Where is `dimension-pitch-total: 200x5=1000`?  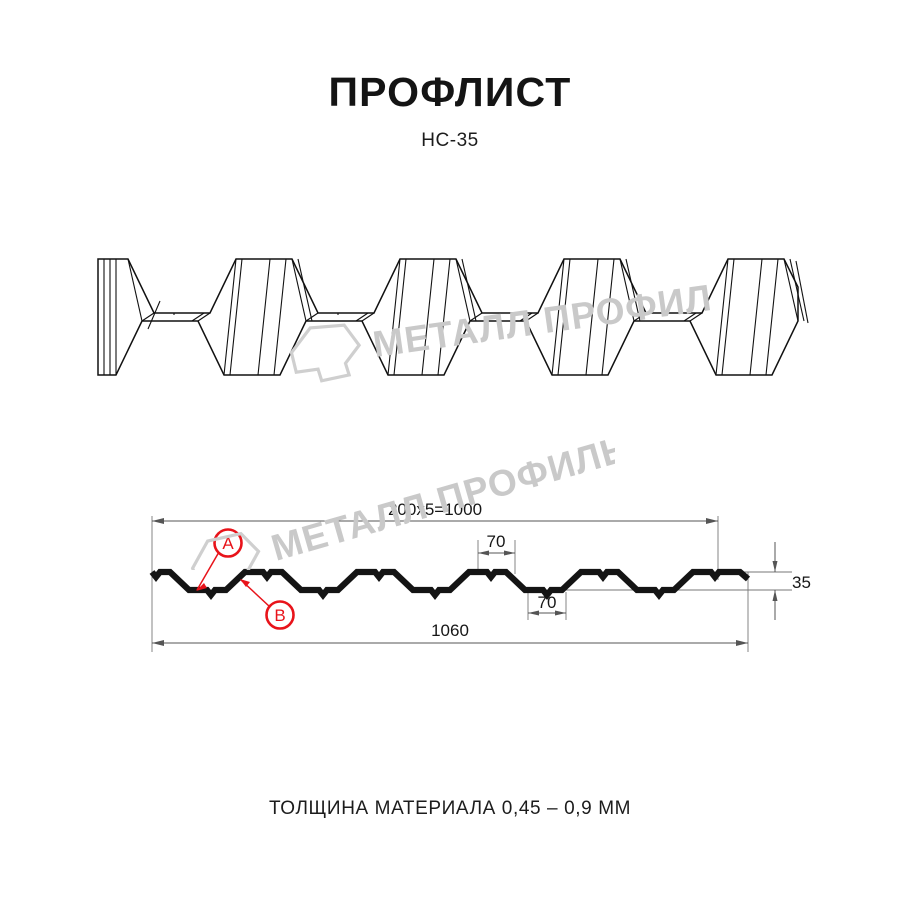
dimension-pitch-total: 200x5=1000 is located at coordinates (435, 512).